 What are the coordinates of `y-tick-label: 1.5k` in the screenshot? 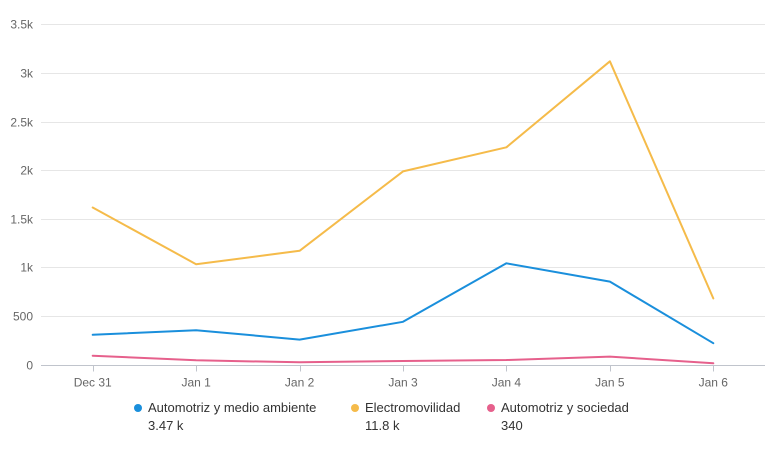 It's located at (22, 220).